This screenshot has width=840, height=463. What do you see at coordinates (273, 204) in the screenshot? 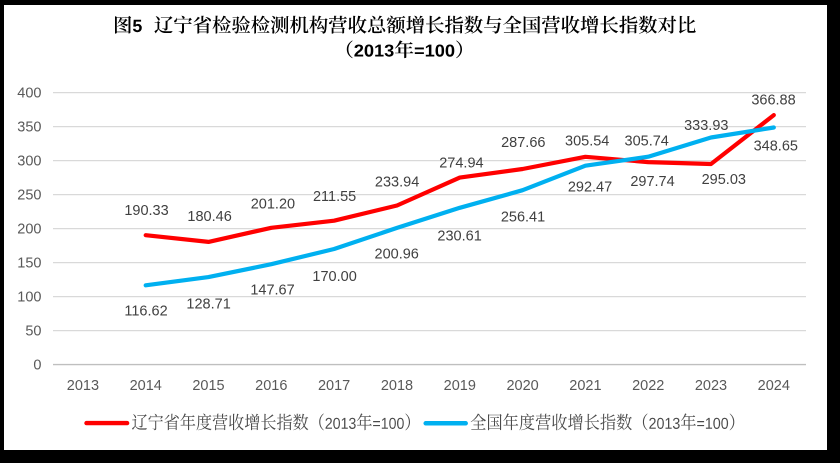
I see `svg-text: 201.20` at bounding box center [273, 204].